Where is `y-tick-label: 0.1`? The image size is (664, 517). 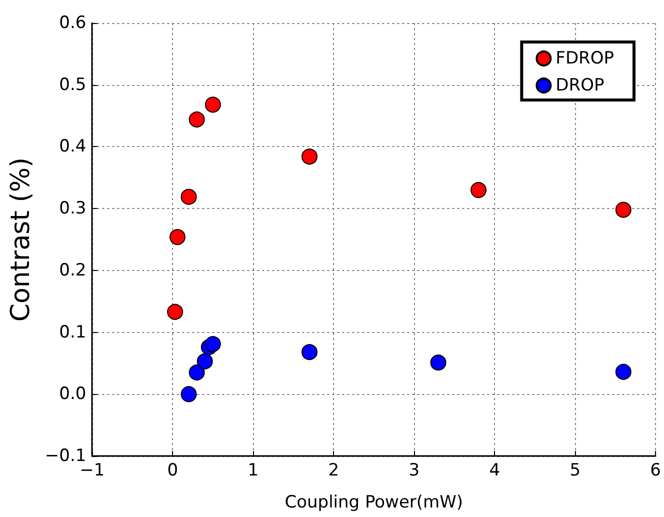
y-tick-label: 0.1 is located at coordinates (72, 332).